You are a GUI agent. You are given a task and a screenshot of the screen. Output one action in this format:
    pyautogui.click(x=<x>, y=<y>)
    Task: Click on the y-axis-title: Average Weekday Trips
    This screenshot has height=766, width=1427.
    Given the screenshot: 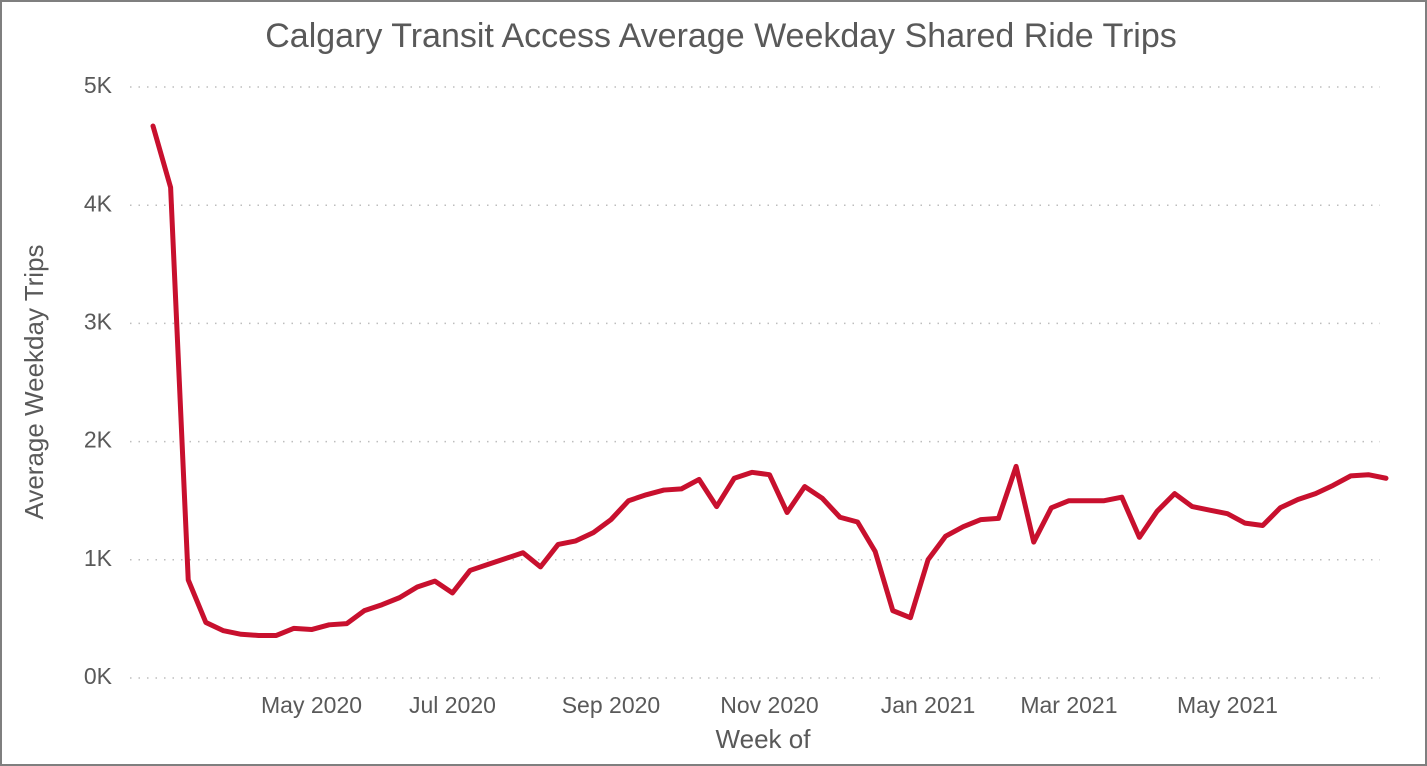 What is the action you would take?
    pyautogui.click(x=34, y=381)
    